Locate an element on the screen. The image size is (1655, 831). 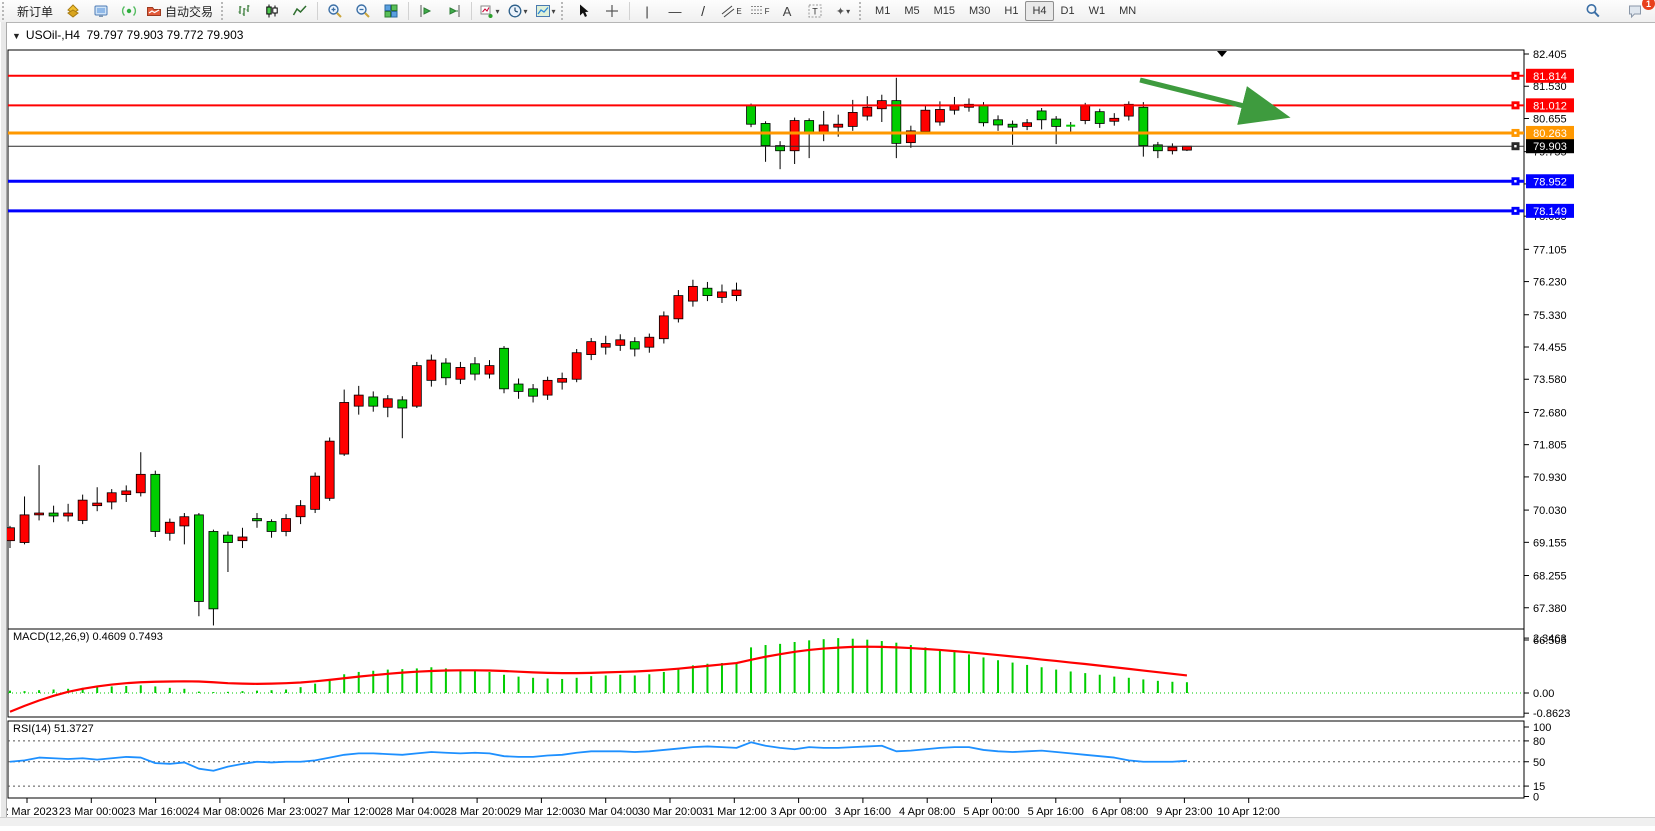
expert-advisors-button is located at coordinates (101, 11).